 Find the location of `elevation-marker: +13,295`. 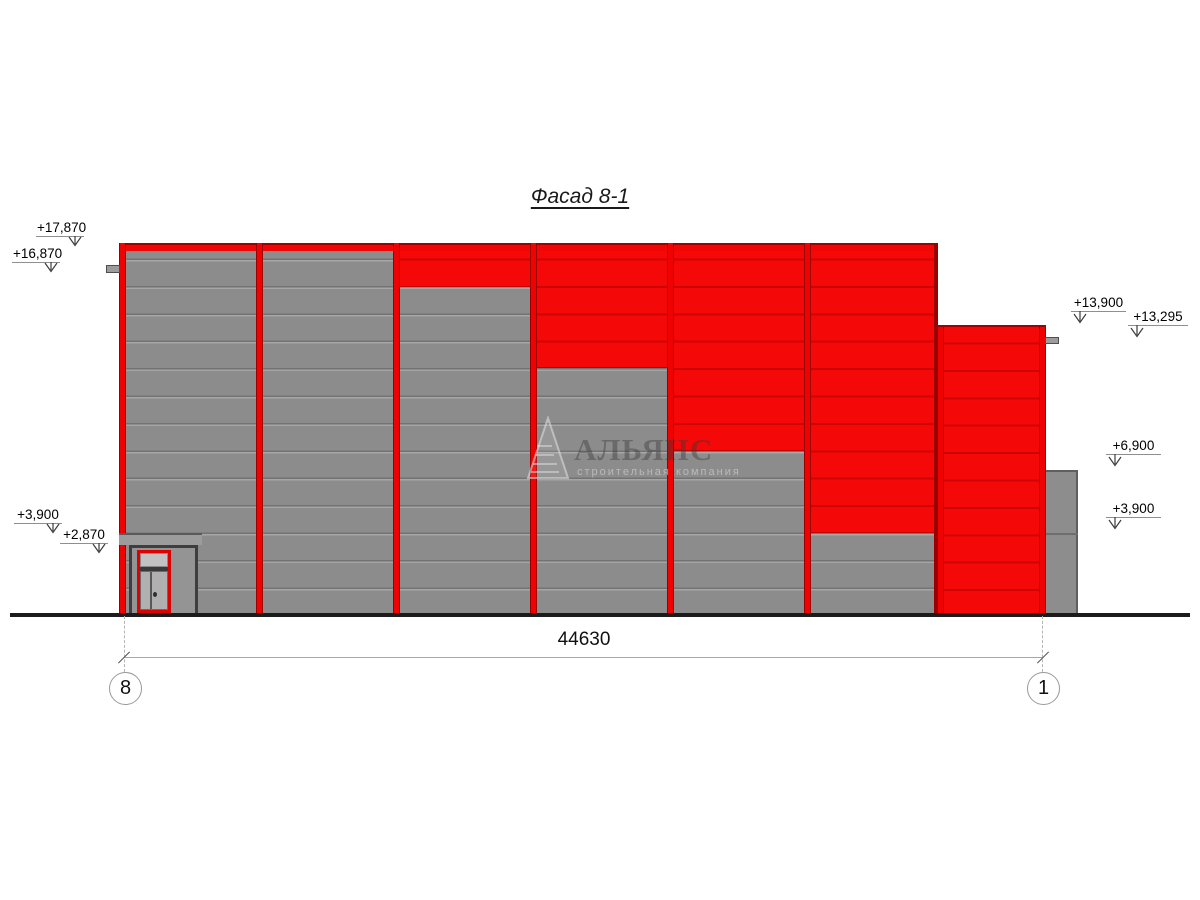

elevation-marker: +13,295 is located at coordinates (1158, 323).